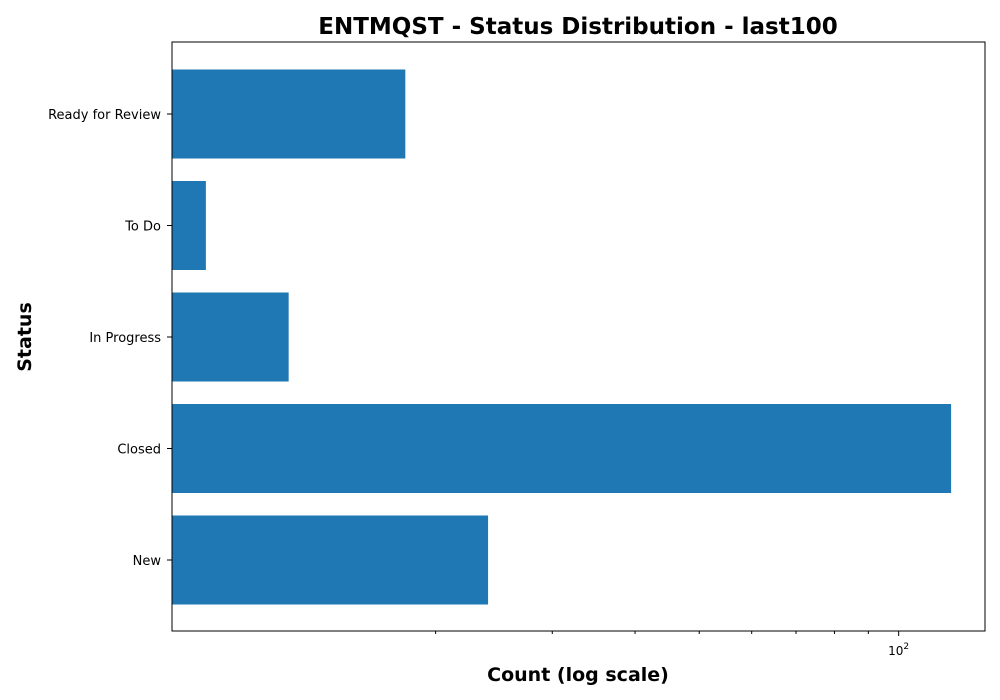 This screenshot has height=700, width=1000. What do you see at coordinates (147, 561) in the screenshot?
I see `y-tick-label: New` at bounding box center [147, 561].